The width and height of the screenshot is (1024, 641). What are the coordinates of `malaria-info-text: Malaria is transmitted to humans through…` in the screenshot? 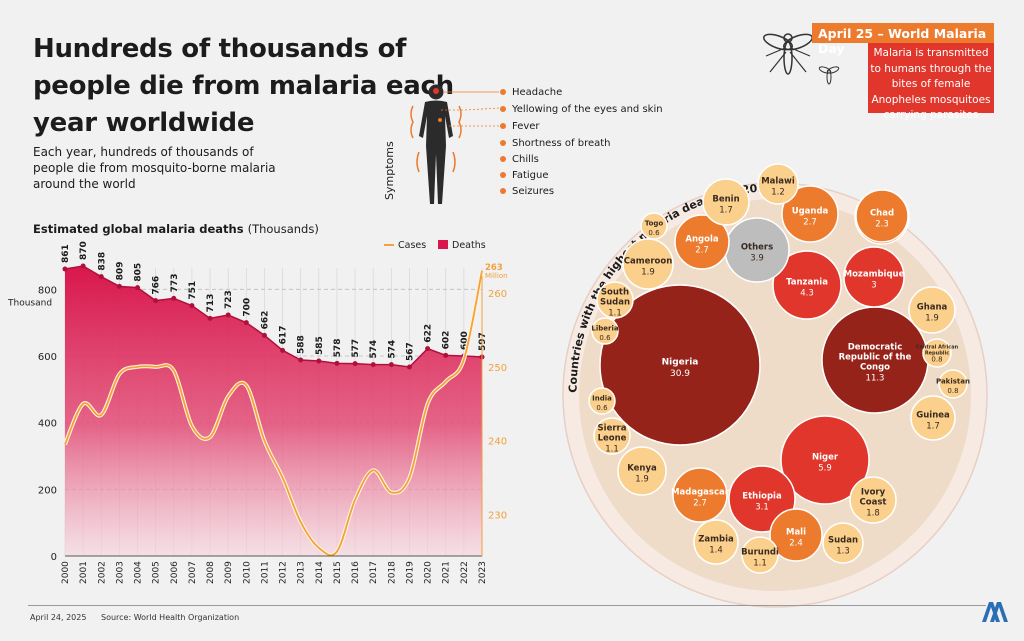 It's located at (931, 84).